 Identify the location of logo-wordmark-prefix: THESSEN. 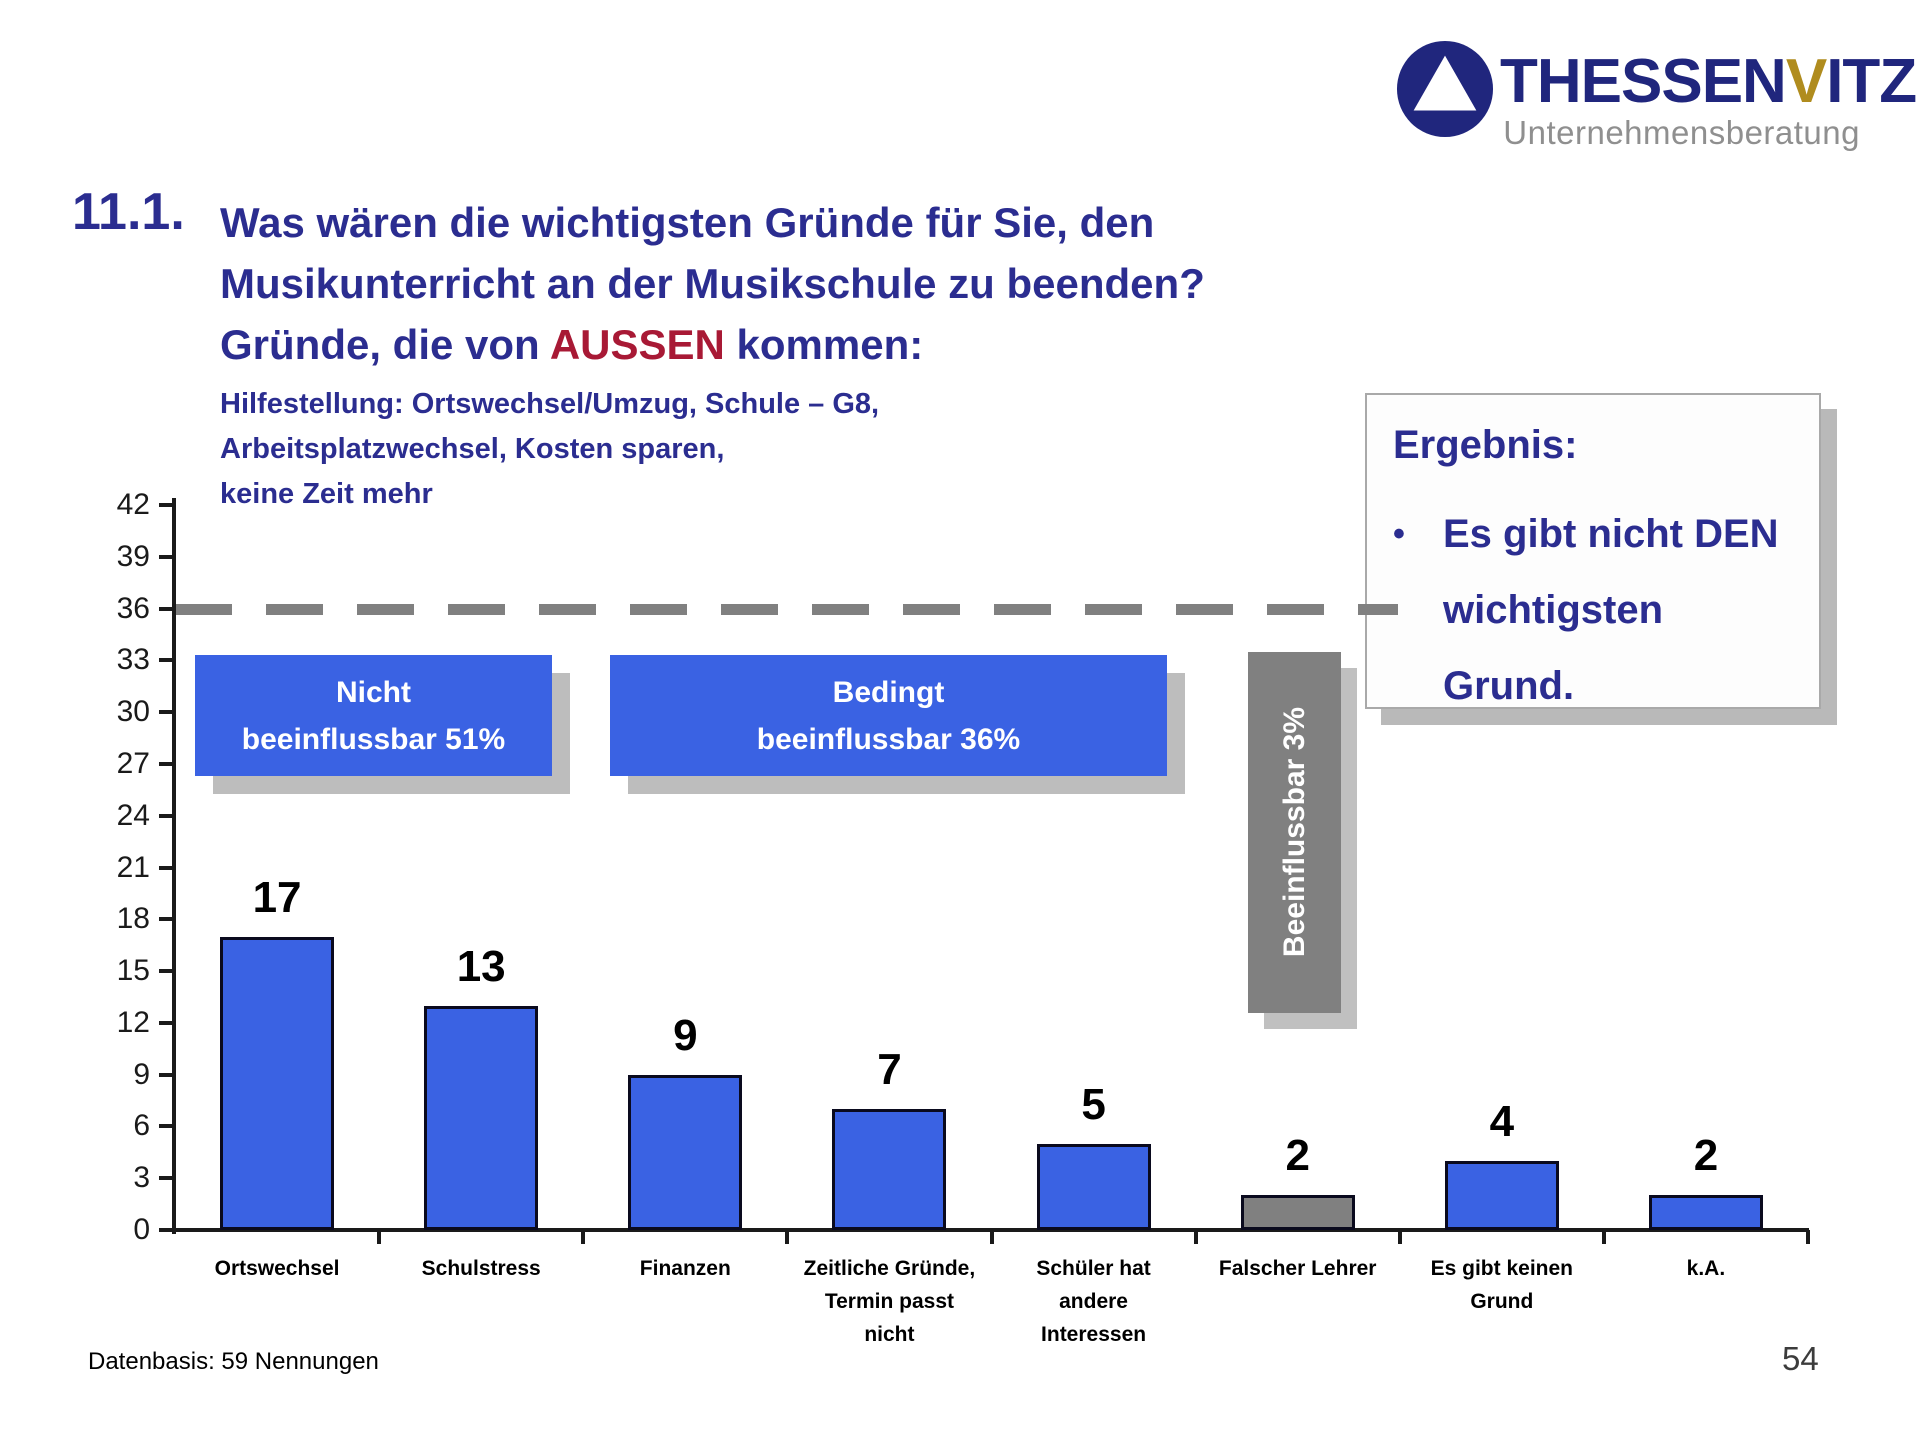
(1643, 81).